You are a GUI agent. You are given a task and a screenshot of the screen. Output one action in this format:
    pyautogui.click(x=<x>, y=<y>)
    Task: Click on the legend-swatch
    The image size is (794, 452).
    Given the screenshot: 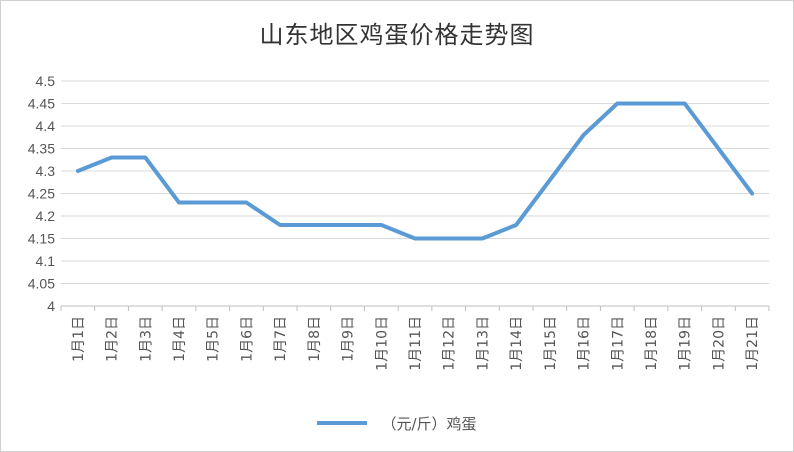 What is the action you would take?
    pyautogui.click(x=342, y=423)
    